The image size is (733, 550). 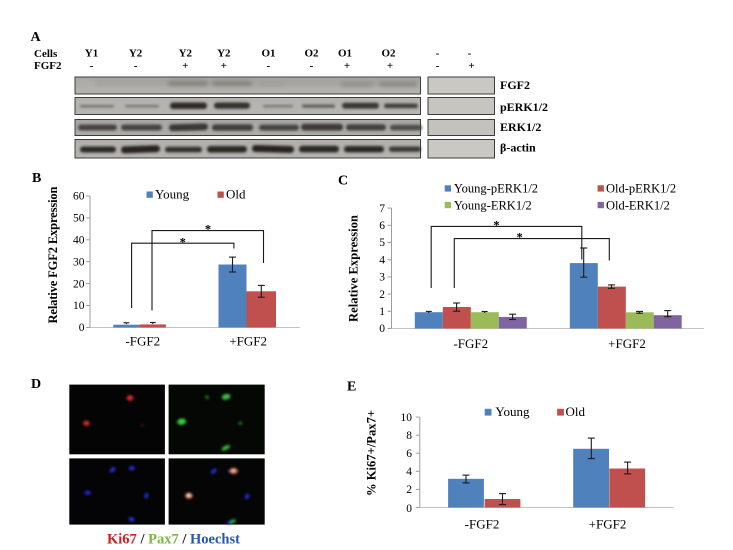 What do you see at coordinates (36, 384) in the screenshot?
I see `svg-text: D` at bounding box center [36, 384].